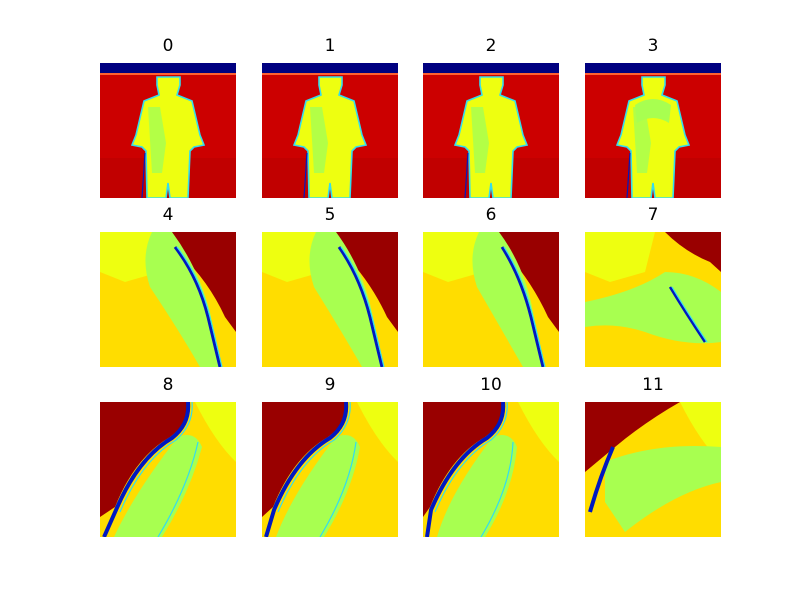  I want to click on panel-4: 4, so click(168, 286).